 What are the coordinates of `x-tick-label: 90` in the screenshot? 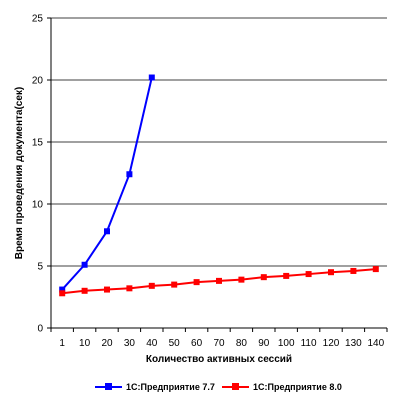 It's located at (264, 343).